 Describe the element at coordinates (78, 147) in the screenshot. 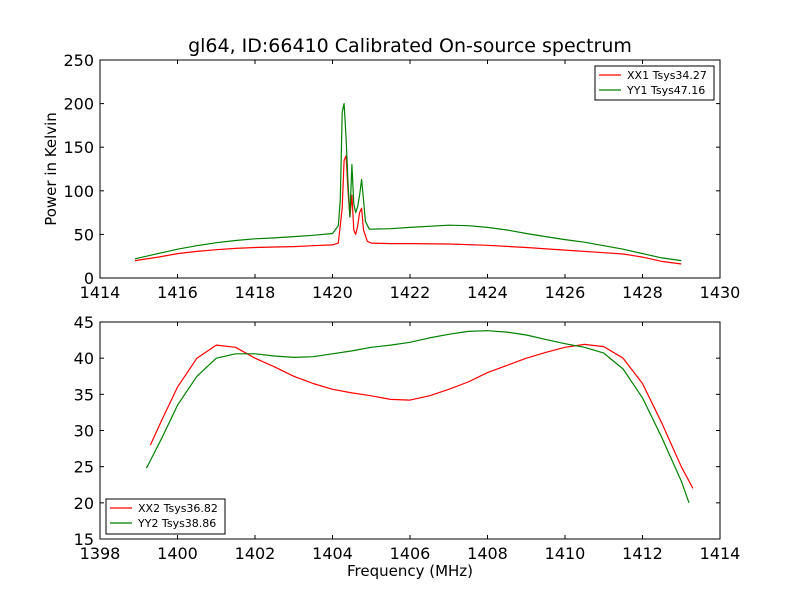

I see `y-tick-label: 150` at that location.